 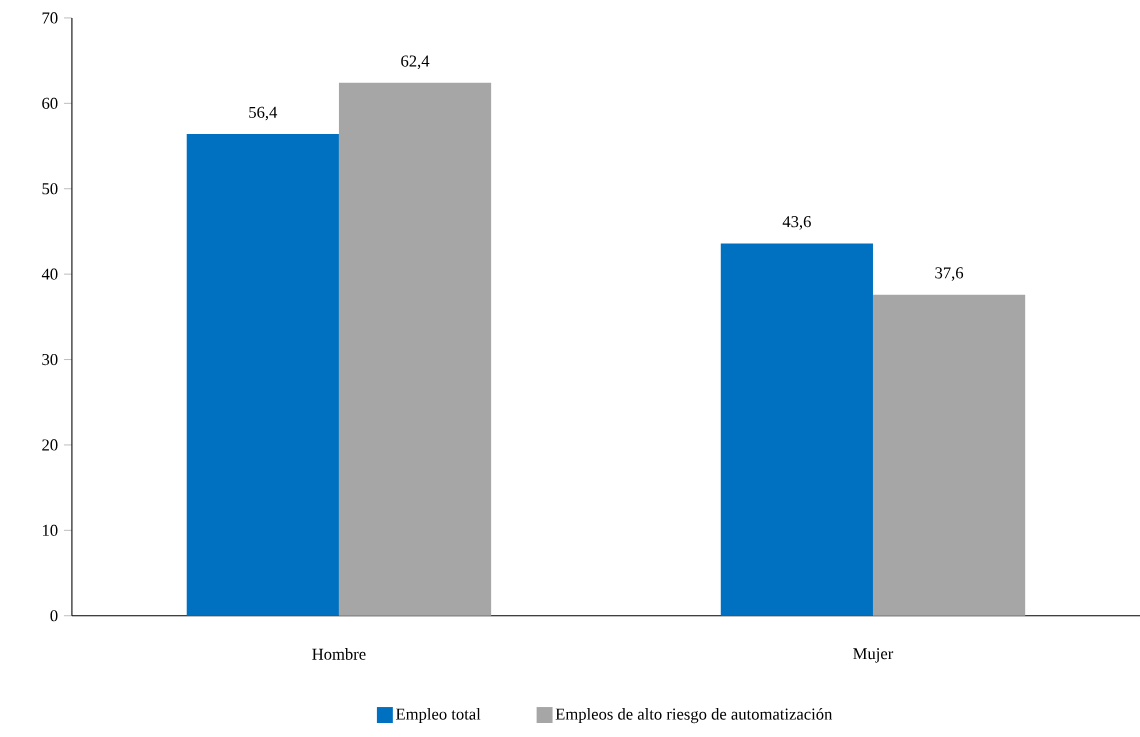 What do you see at coordinates (50, 189) in the screenshot?
I see `y-tick-label: 50` at bounding box center [50, 189].